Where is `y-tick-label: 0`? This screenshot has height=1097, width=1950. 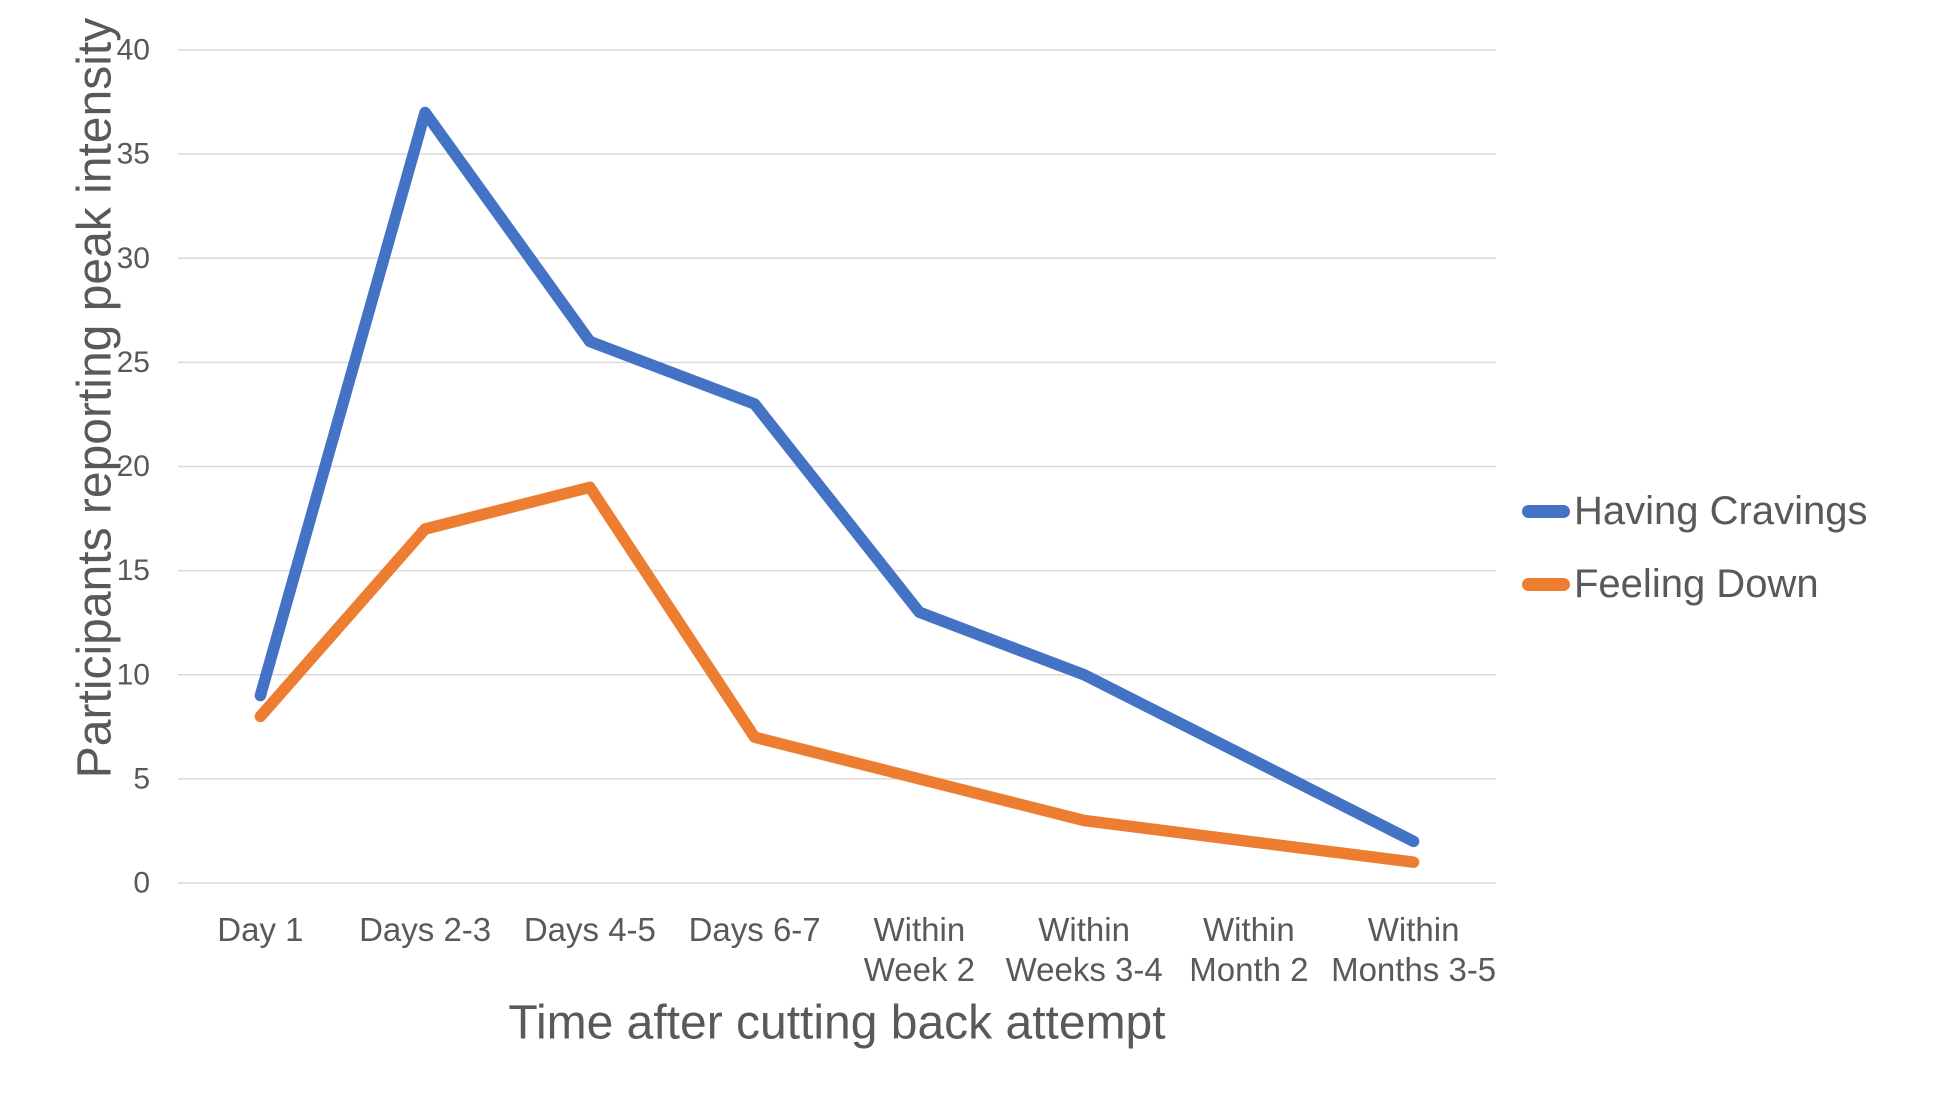
y-tick-label: 0 is located at coordinates (141, 883).